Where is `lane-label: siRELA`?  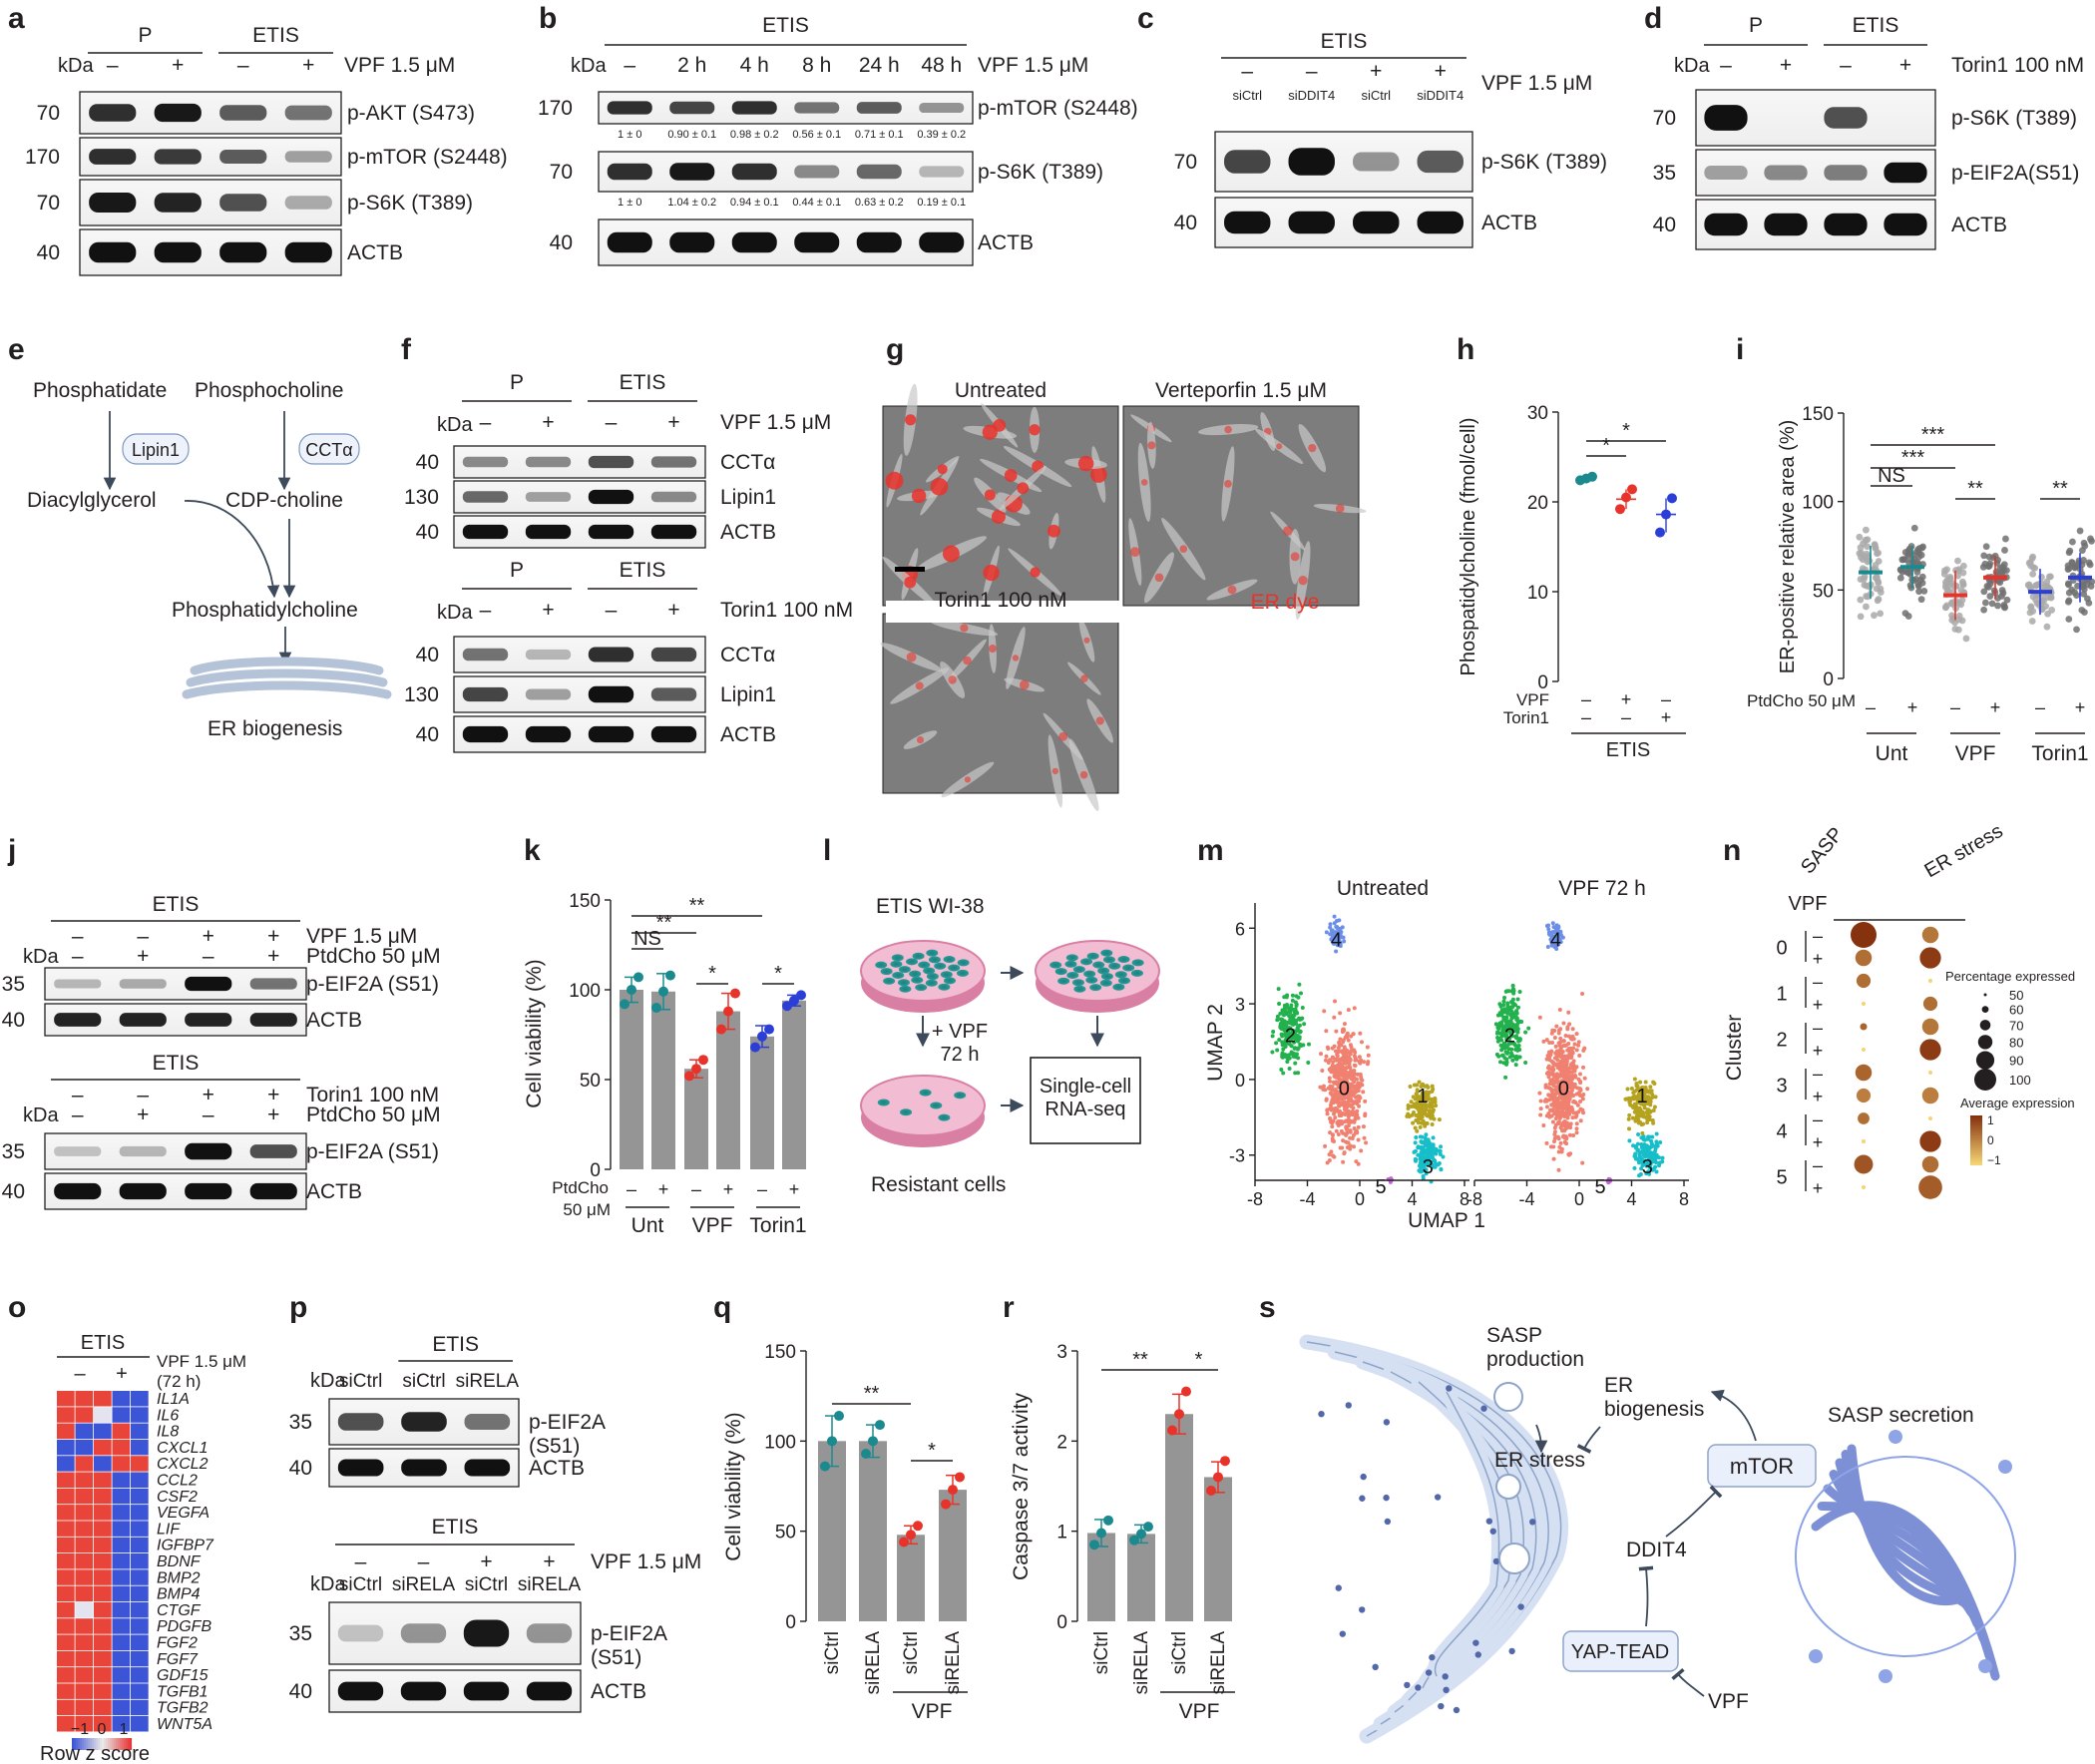 lane-label: siRELA is located at coordinates (424, 1584).